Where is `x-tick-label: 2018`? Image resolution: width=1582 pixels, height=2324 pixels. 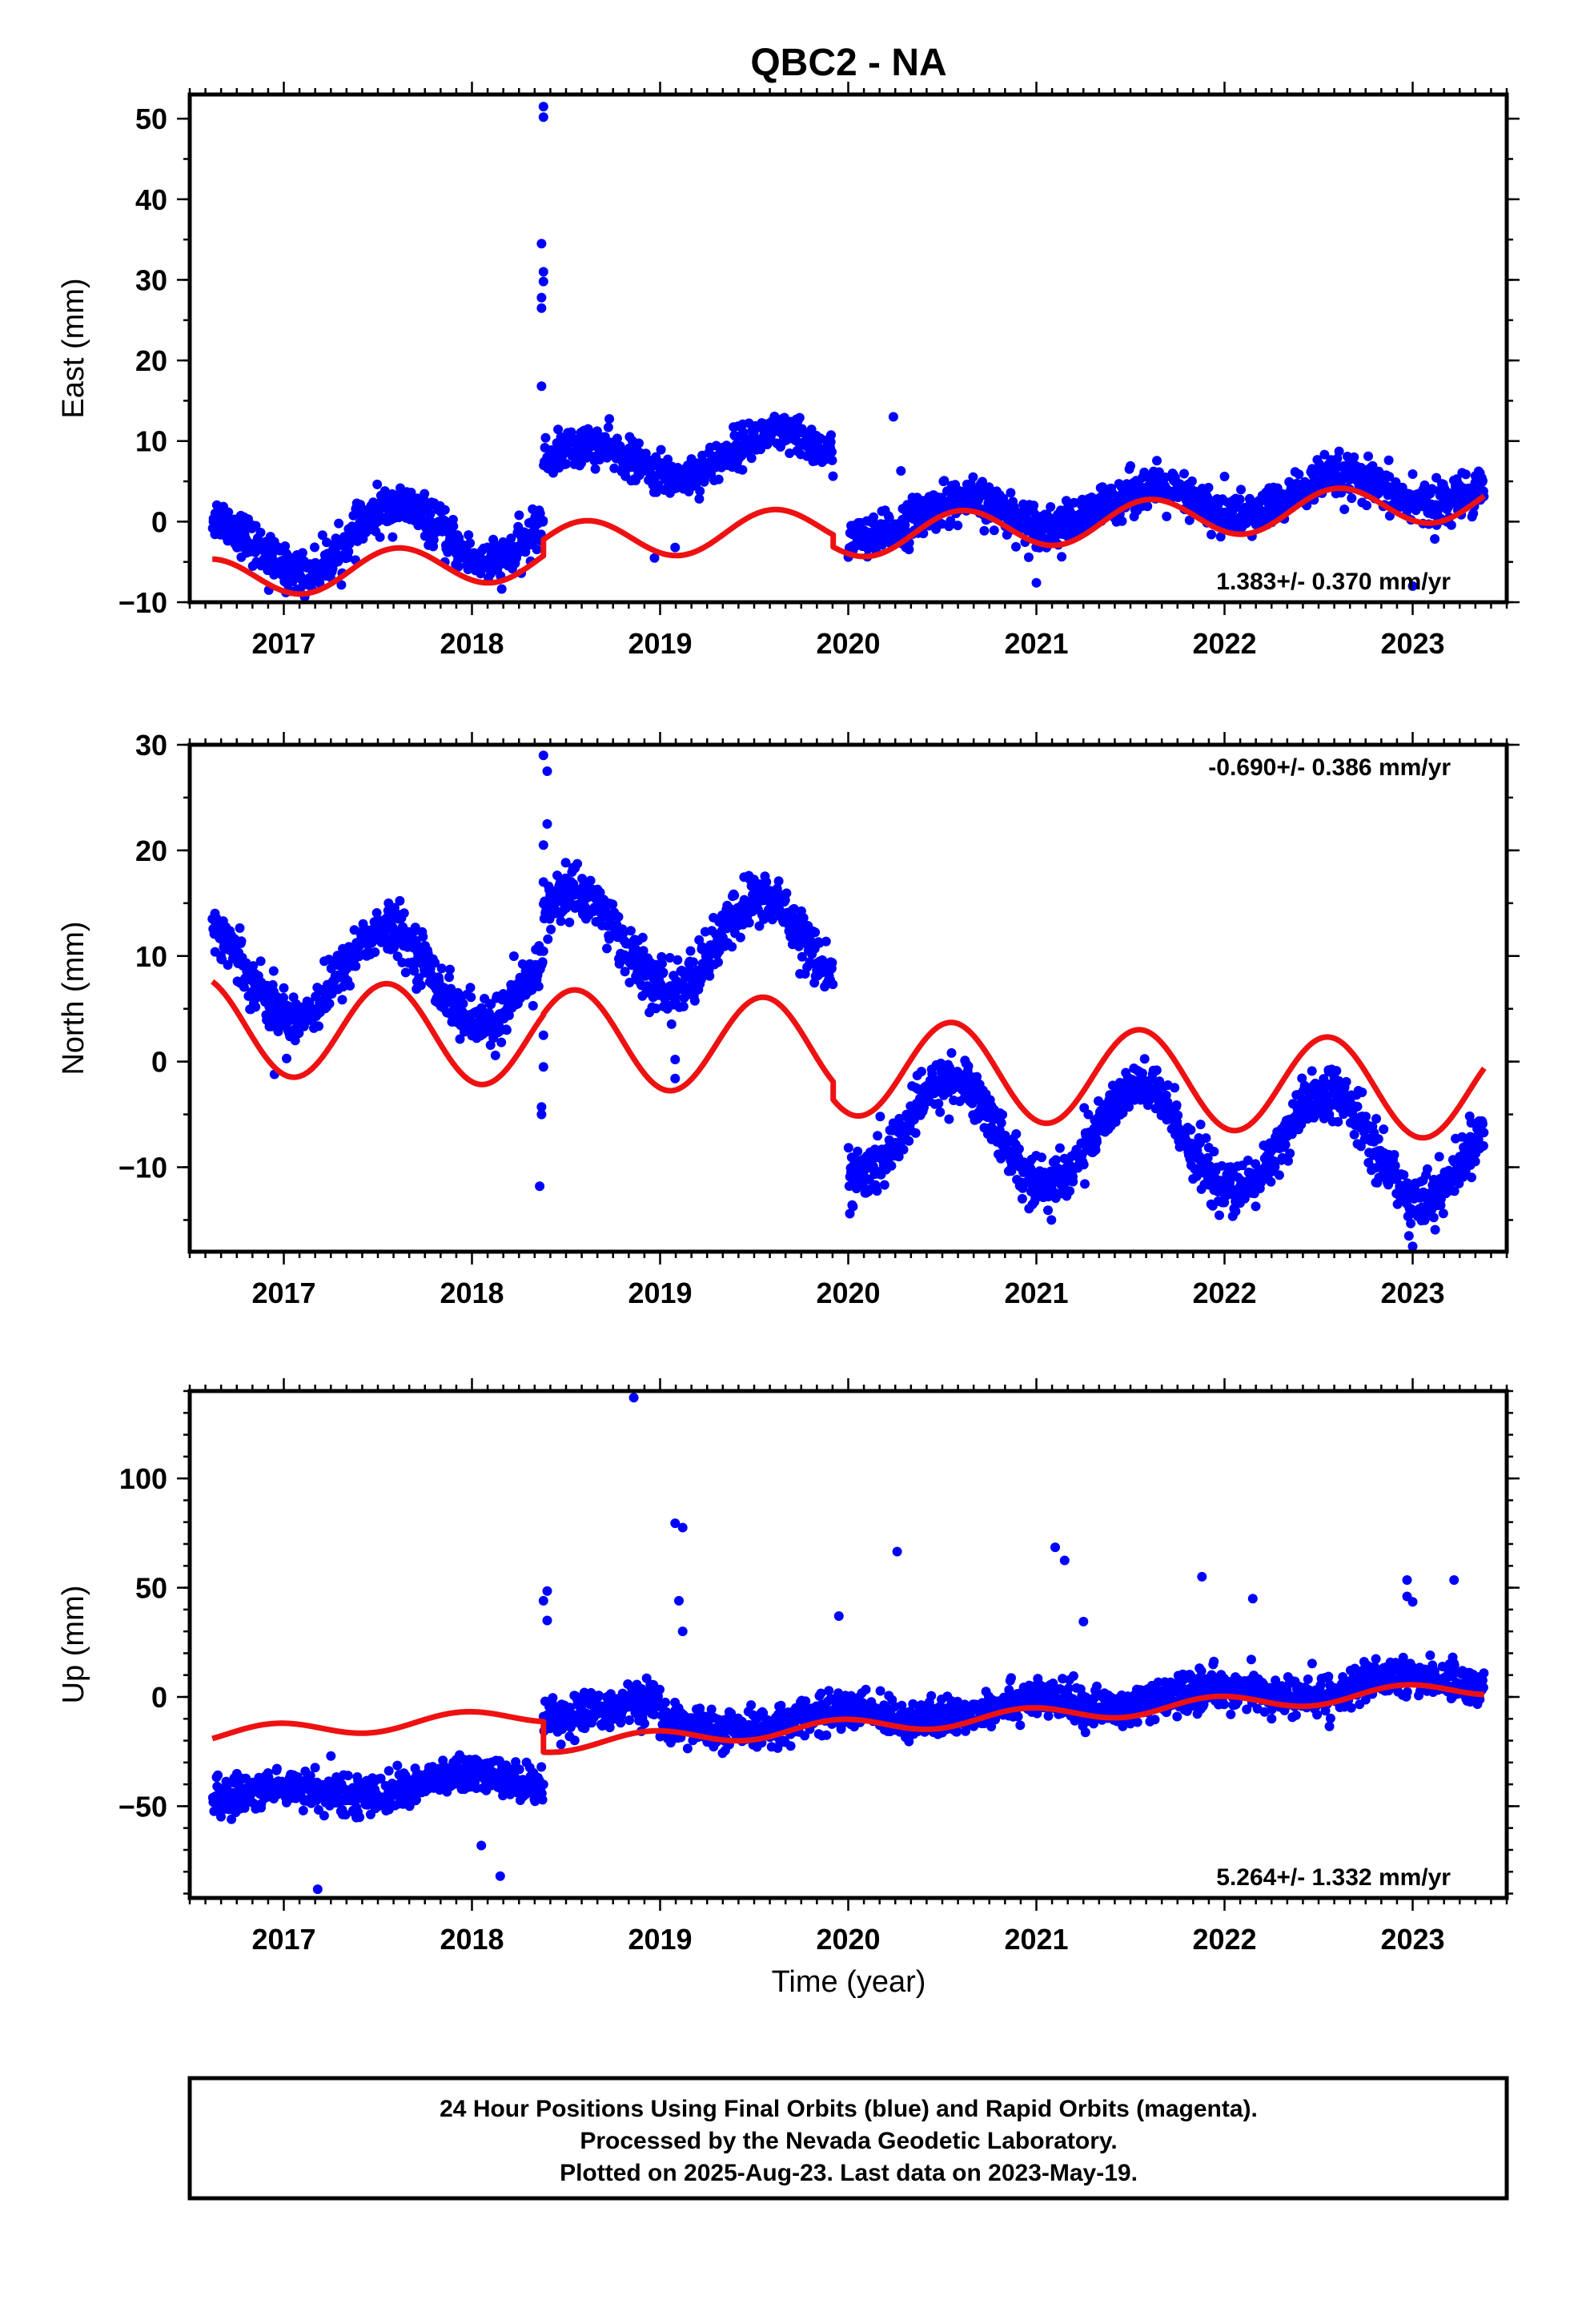 x-tick-label: 2018 is located at coordinates (472, 644).